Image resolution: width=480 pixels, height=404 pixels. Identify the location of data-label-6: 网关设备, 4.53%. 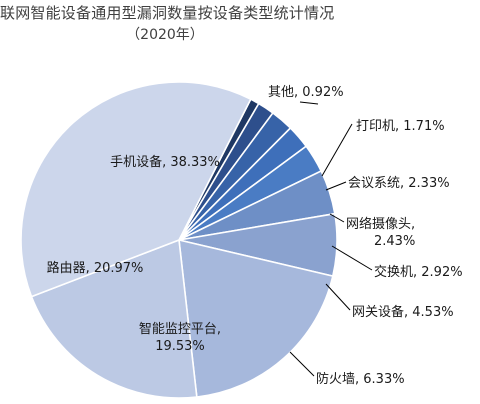
(403, 312).